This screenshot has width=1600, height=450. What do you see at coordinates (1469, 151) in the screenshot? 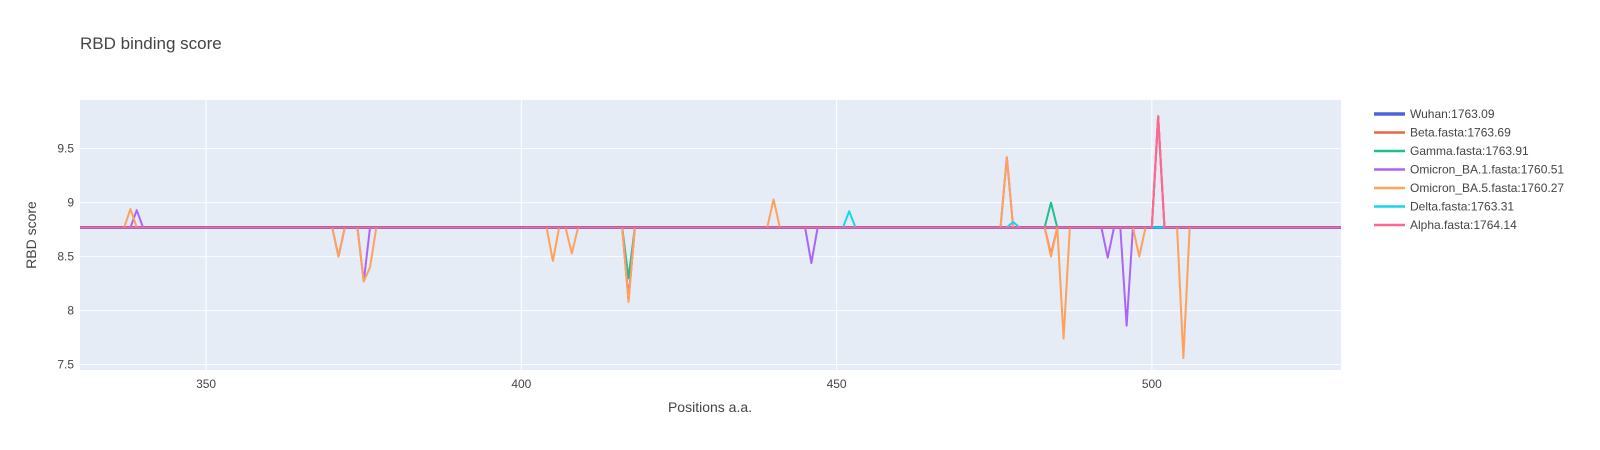
I see `legend-label: Gamma.fasta:1763.91` at bounding box center [1469, 151].